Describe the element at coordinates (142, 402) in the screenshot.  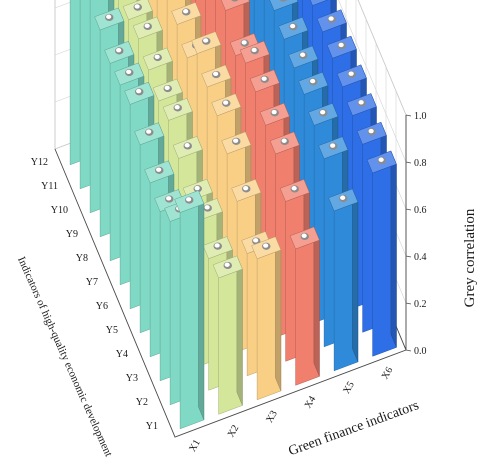
I see `y-tick-label: Y2` at that location.